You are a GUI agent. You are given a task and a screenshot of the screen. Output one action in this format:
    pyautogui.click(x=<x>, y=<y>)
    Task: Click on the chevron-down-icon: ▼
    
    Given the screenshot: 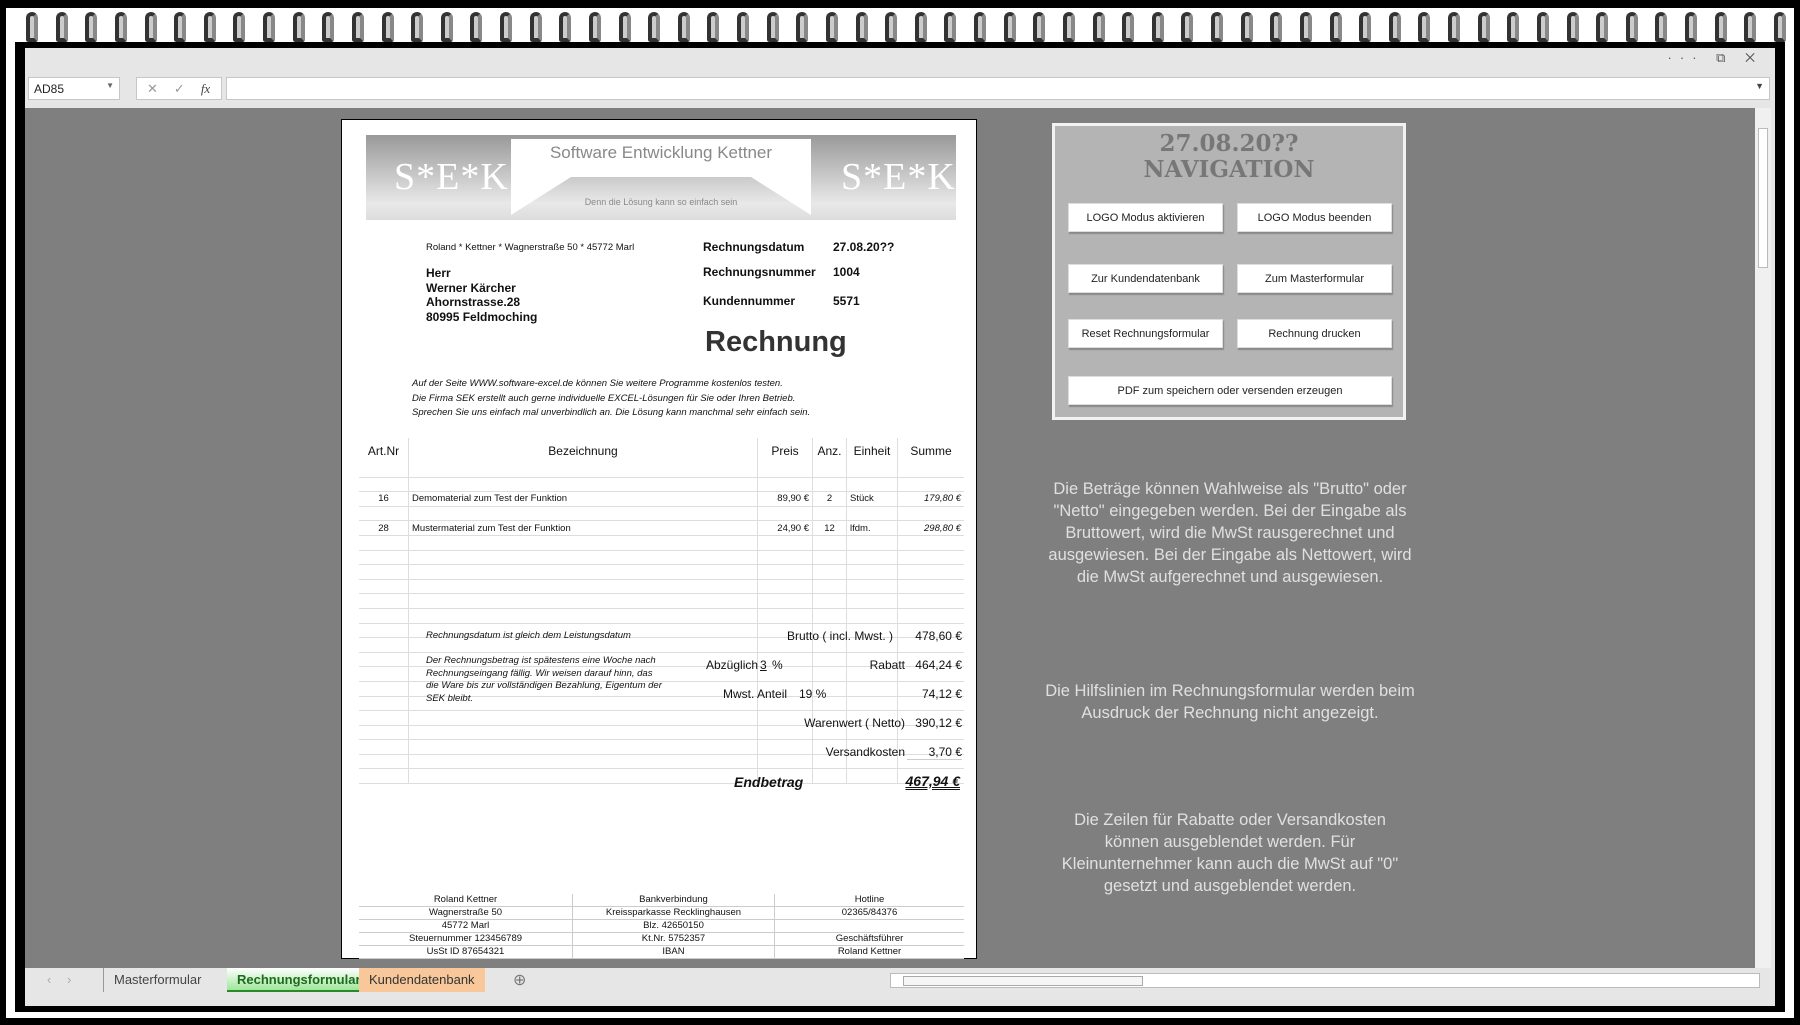 What is the action you would take?
    pyautogui.click(x=110, y=85)
    